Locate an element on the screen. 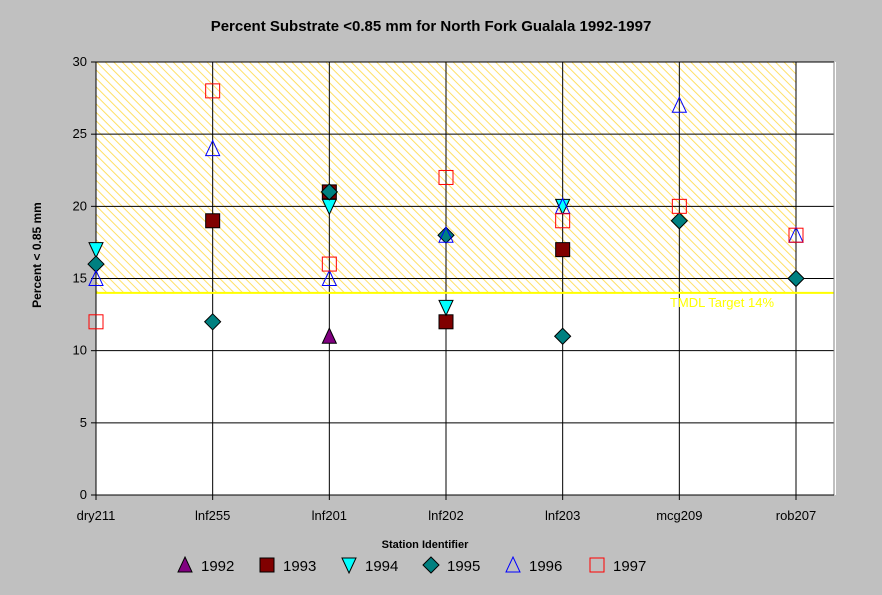 This screenshot has width=882, height=595. y-tick-label: 25 is located at coordinates (80, 133).